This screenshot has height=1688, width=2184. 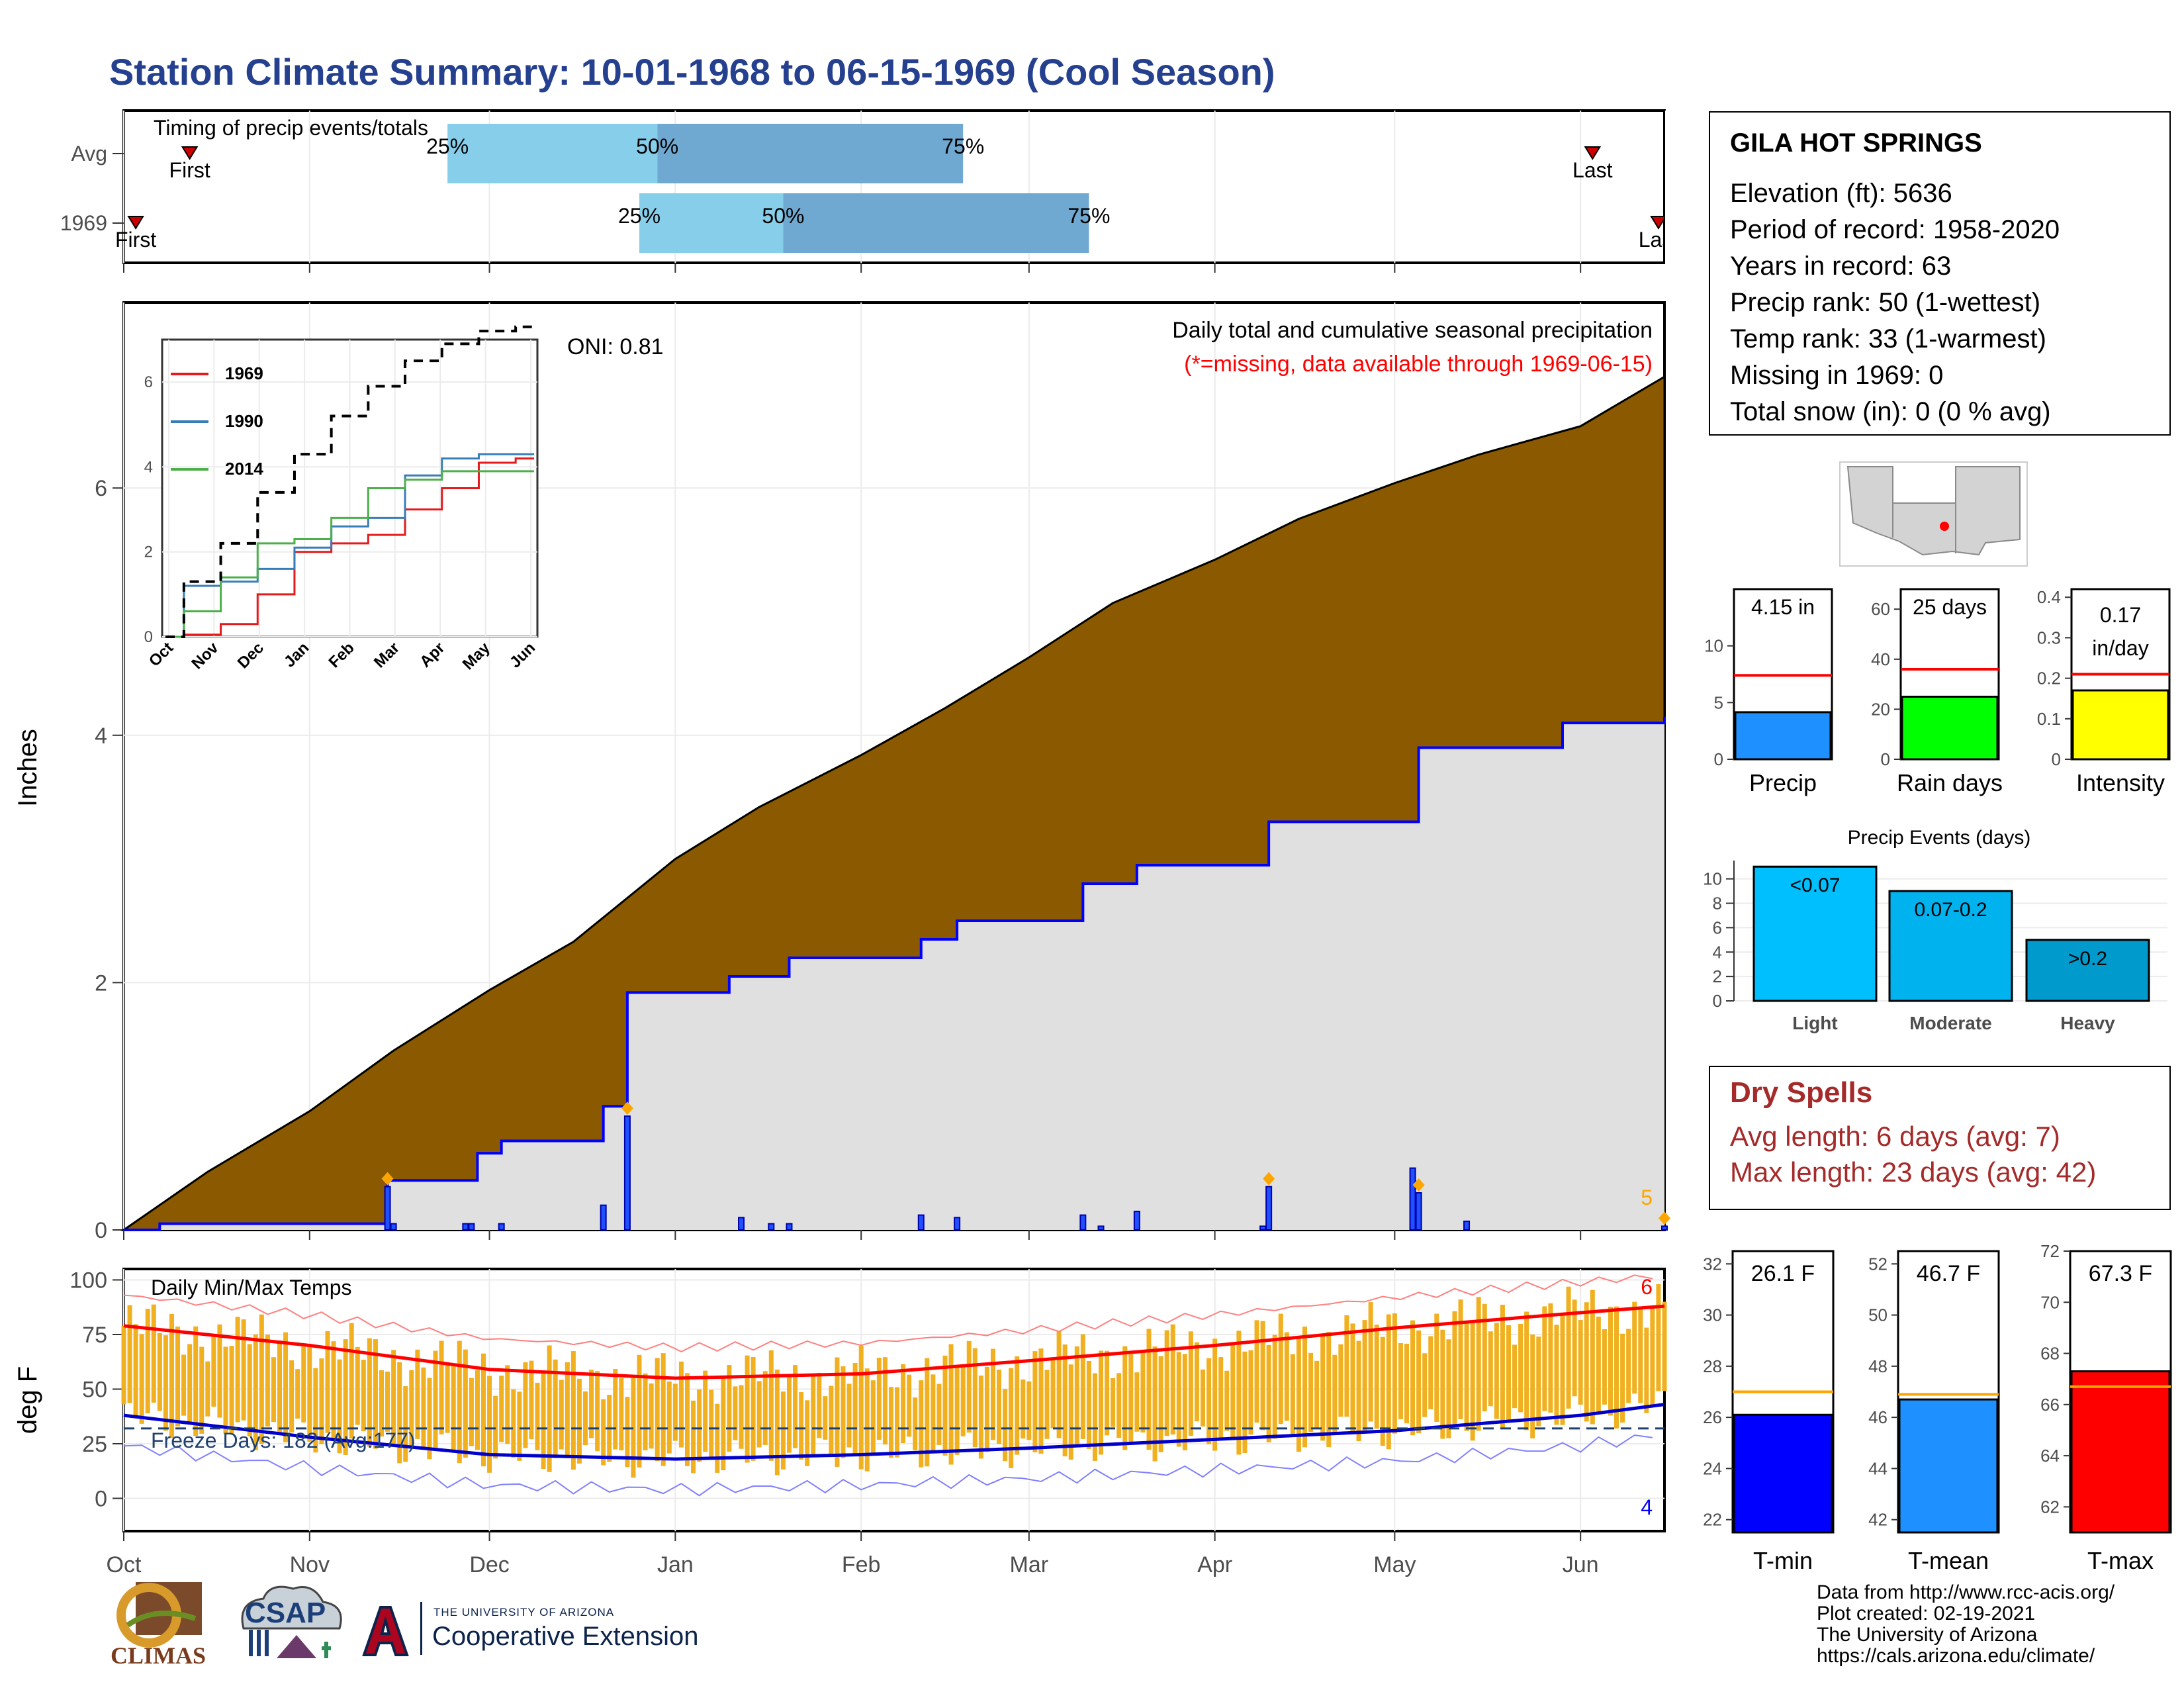 I want to click on temp-frame, so click(x=894, y=1400).